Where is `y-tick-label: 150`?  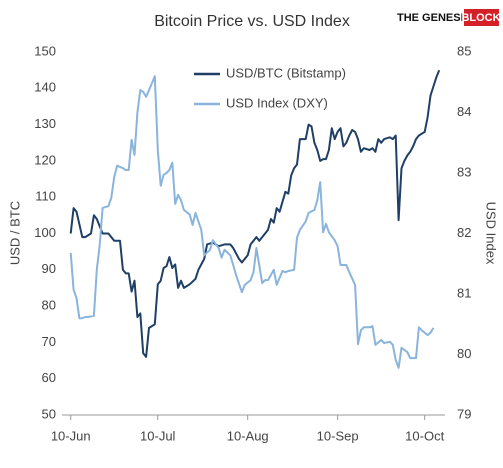
y-tick-label: 150 is located at coordinates (45, 50).